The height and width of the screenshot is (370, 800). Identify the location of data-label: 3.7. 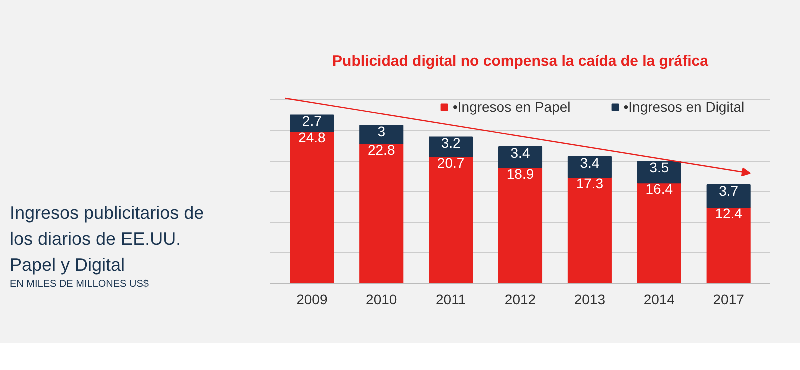
(729, 190).